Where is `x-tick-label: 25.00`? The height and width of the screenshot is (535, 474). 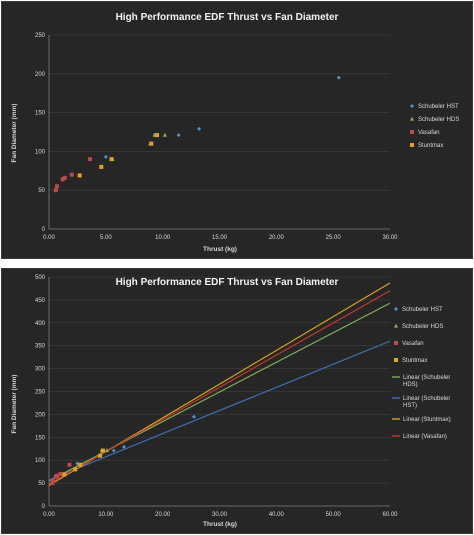 x-tick-label: 25.00 is located at coordinates (334, 238).